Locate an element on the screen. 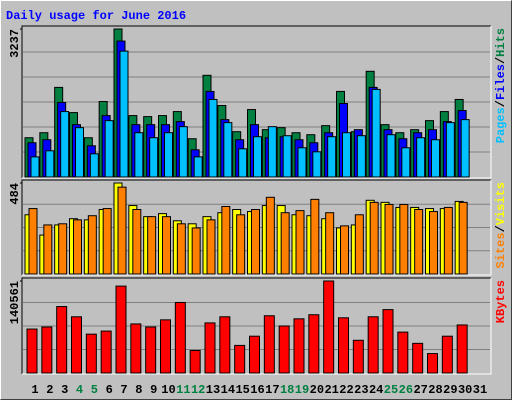  legend-entry: Visits is located at coordinates (501, 203).